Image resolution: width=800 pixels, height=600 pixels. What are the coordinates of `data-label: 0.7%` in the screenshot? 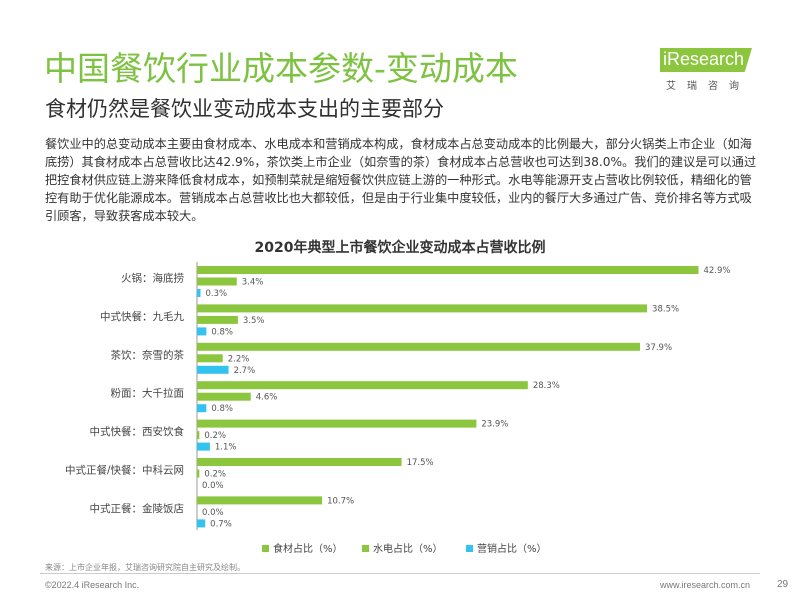 It's located at (221, 524).